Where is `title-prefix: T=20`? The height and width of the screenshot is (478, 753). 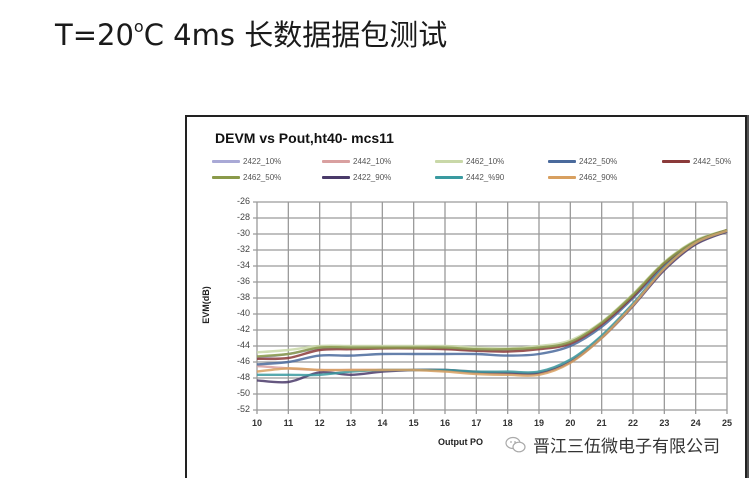
title-prefix: T=20 is located at coordinates (94, 35).